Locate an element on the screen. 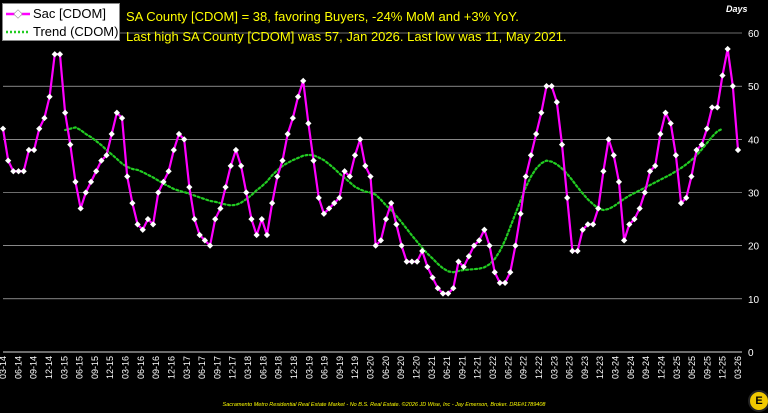 The height and width of the screenshot is (413, 768). x-tick-label: 06-22 is located at coordinates (508, 367).